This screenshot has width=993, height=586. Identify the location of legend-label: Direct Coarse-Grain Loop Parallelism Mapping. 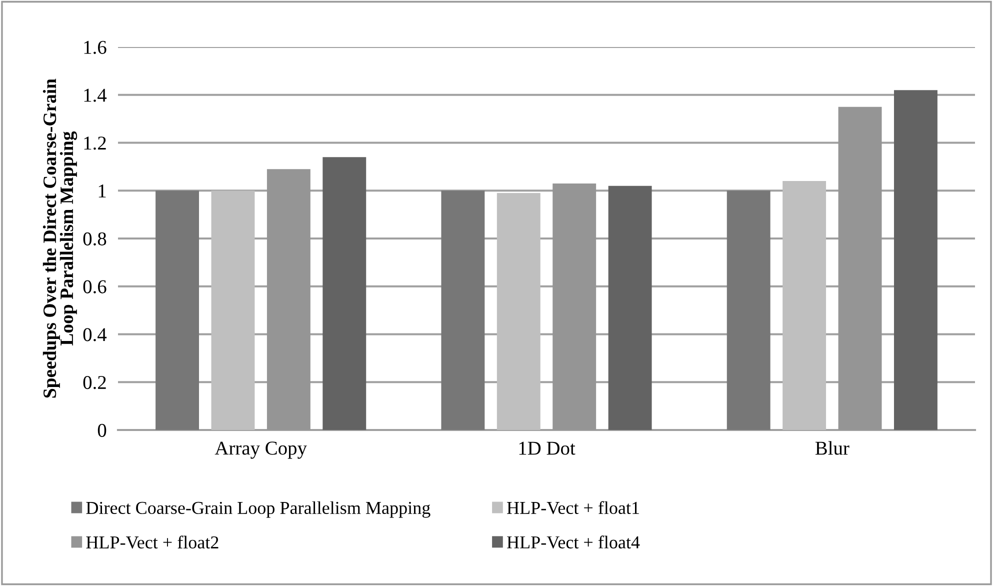
(258, 509).